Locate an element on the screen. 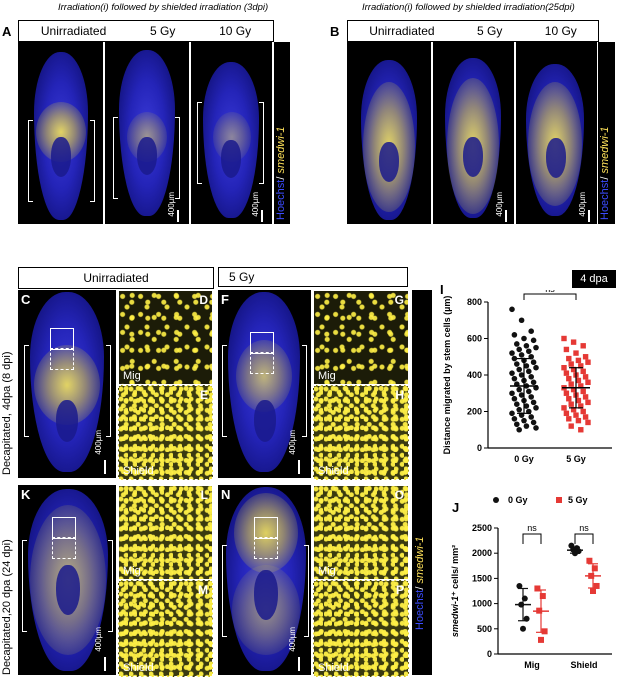  panel-a-stain-bar is located at coordinates (282, 133).